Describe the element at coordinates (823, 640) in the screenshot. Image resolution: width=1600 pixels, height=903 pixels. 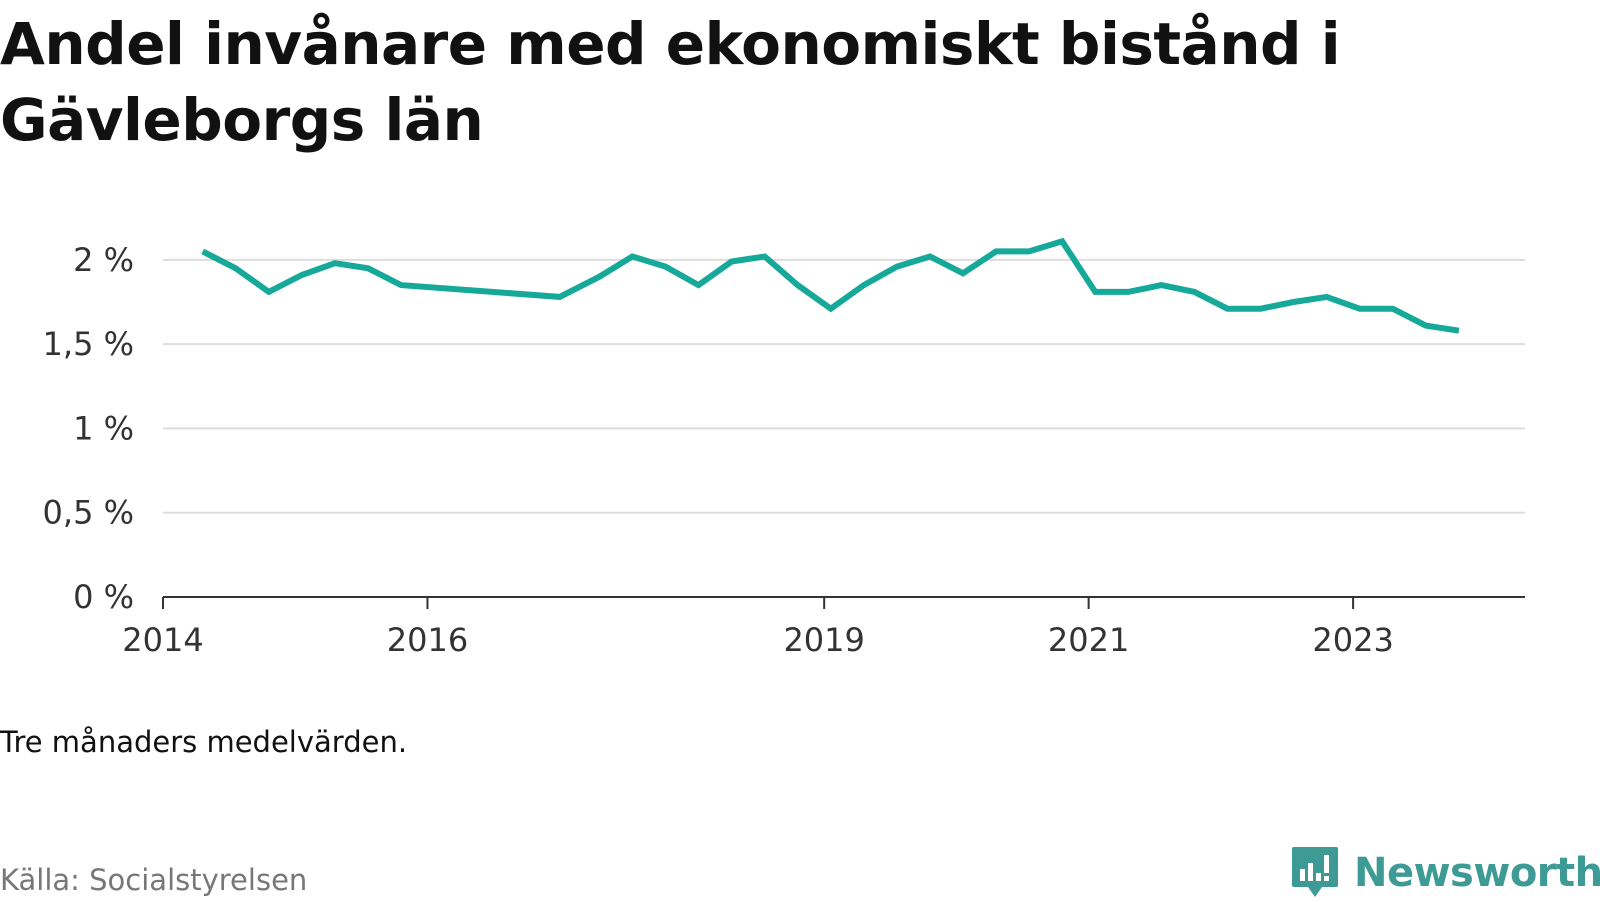
I see `x-tick-label: 2019` at that location.